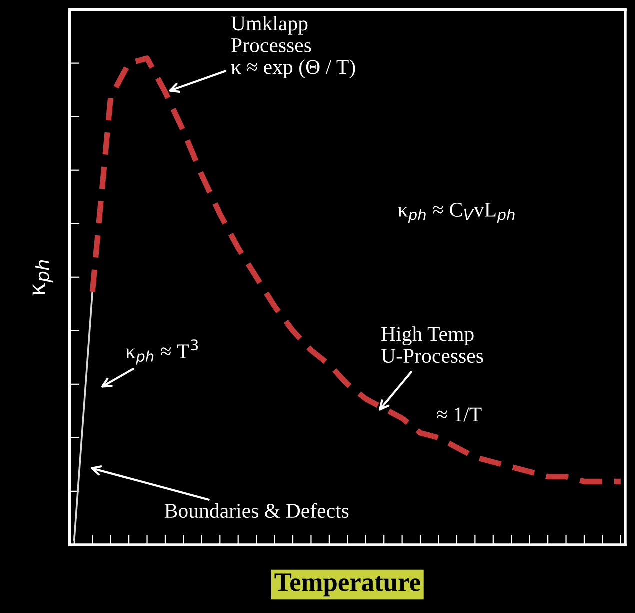 This screenshot has width=635, height=613. I want to click on x-axis-title: Temperature, so click(347, 585).